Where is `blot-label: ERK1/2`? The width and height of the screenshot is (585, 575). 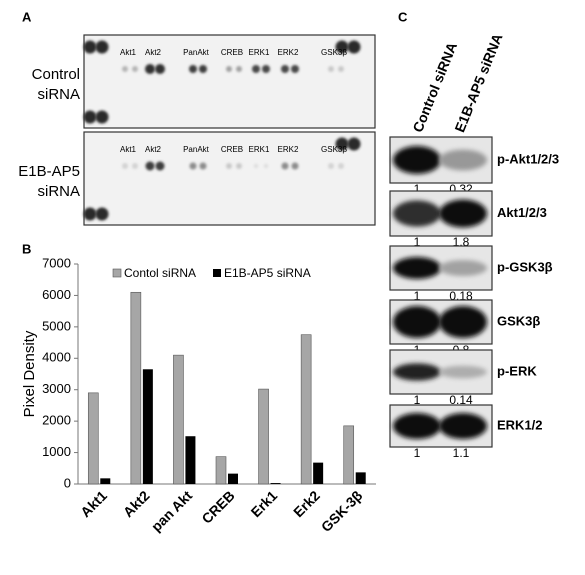 blot-label: ERK1/2 is located at coordinates (520, 424).